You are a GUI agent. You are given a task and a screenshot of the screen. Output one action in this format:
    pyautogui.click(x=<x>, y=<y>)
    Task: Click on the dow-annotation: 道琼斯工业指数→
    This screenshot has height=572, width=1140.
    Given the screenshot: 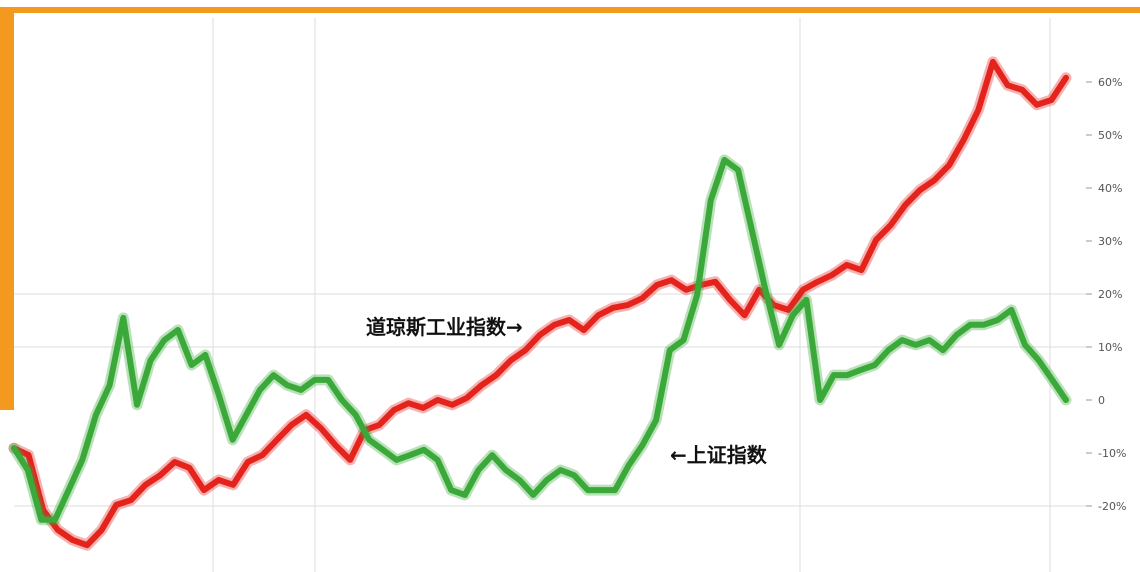 What is the action you would take?
    pyautogui.click(x=444, y=327)
    